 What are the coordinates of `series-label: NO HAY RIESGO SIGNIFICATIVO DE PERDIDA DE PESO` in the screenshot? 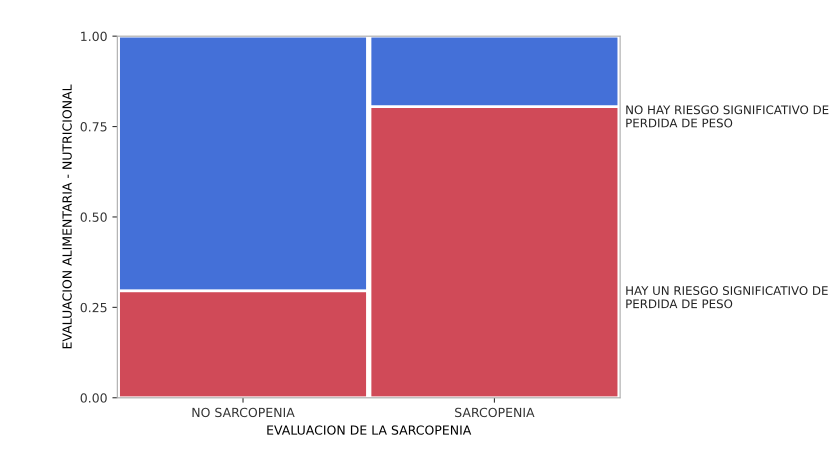 It's located at (727, 116).